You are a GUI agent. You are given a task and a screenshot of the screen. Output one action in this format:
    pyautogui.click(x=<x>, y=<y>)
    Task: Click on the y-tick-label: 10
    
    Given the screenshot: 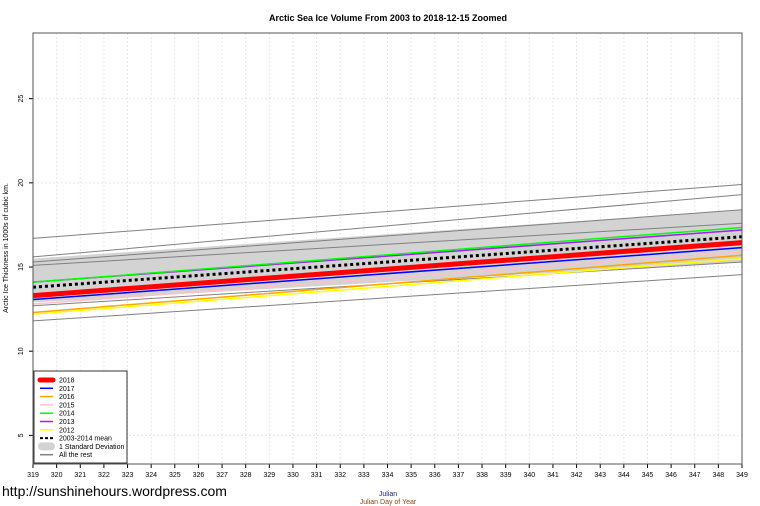 What is the action you would take?
    pyautogui.click(x=21, y=351)
    